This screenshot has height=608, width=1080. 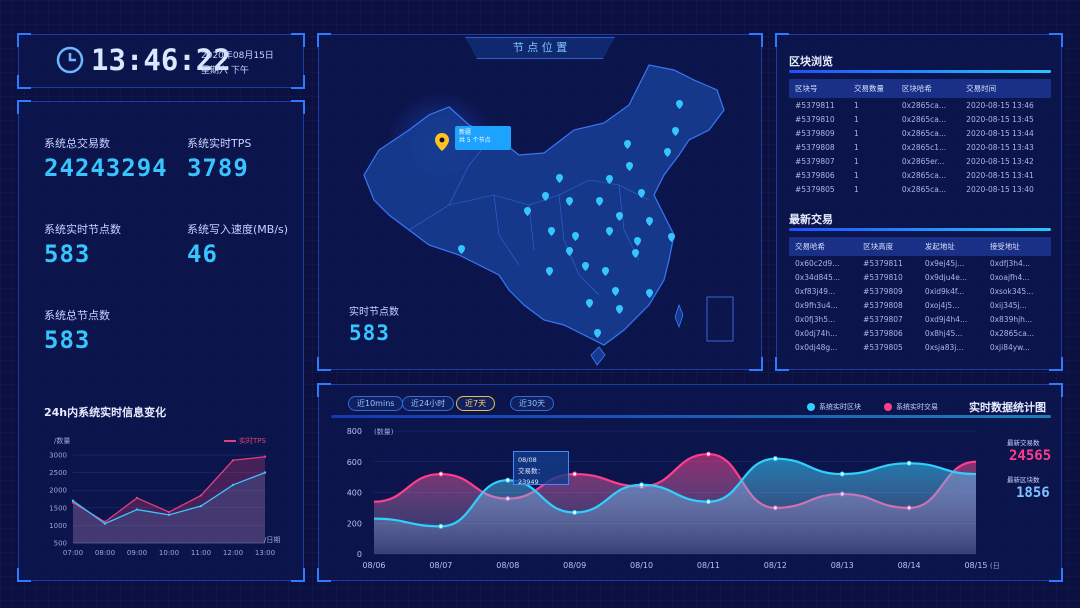 What do you see at coordinates (230, 441) in the screenshot?
I see `legend-line-icon` at bounding box center [230, 441].